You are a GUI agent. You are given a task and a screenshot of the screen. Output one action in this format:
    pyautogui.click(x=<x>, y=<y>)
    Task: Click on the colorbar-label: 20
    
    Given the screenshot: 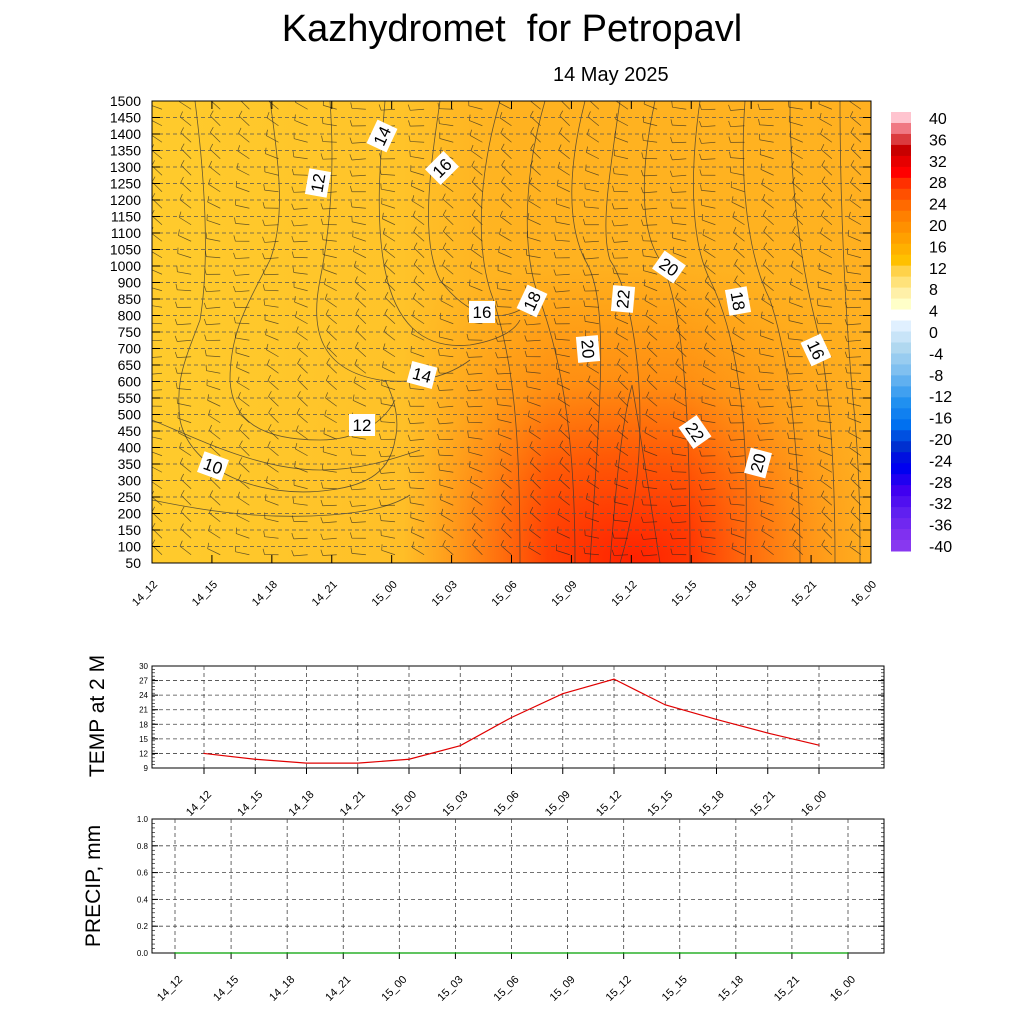 What is the action you would take?
    pyautogui.click(x=938, y=226)
    